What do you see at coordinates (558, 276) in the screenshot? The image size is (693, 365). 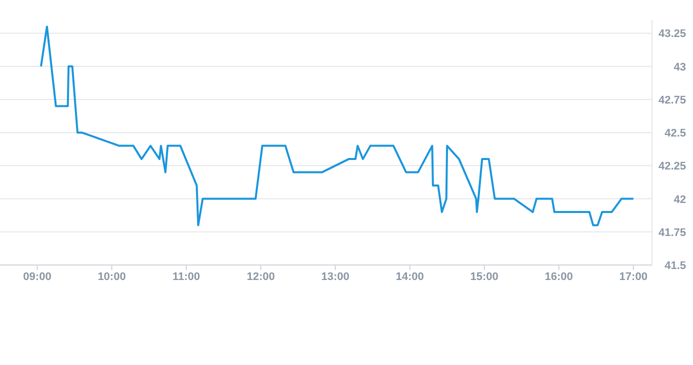 I see `x-tick-label: 16:00` at bounding box center [558, 276].